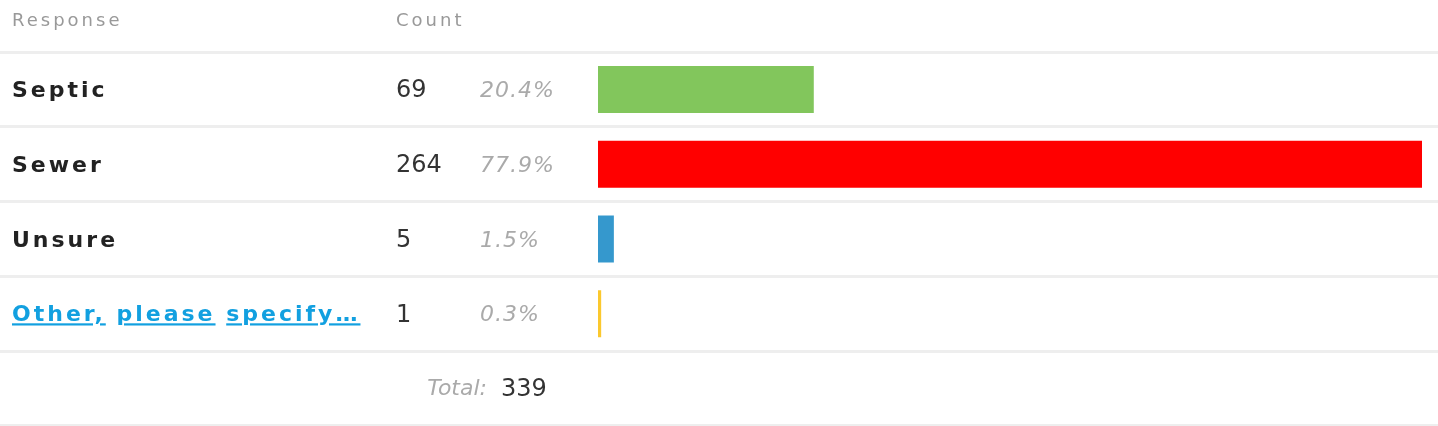 The width and height of the screenshot is (1438, 426). What do you see at coordinates (517, 90) in the screenshot?
I see `data-label: 20.4%` at bounding box center [517, 90].